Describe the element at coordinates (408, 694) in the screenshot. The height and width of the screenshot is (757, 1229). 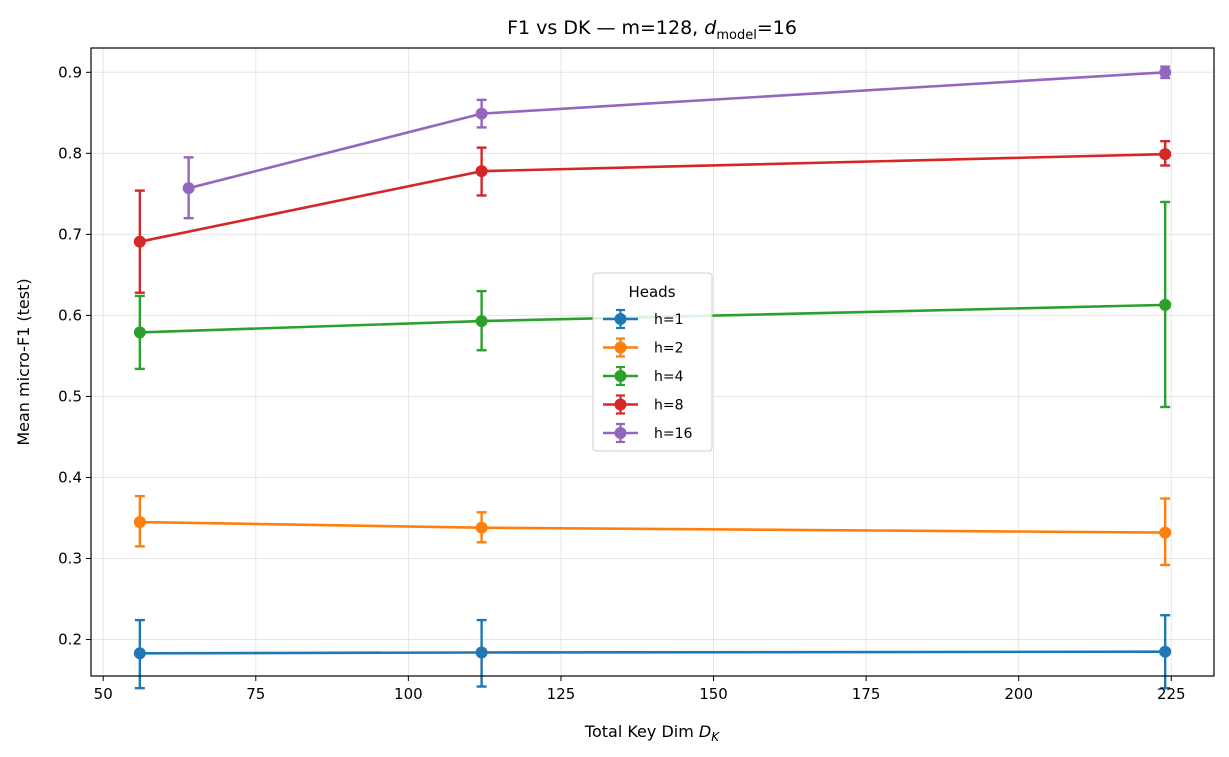
I see `x-tick-label: 100` at that location.